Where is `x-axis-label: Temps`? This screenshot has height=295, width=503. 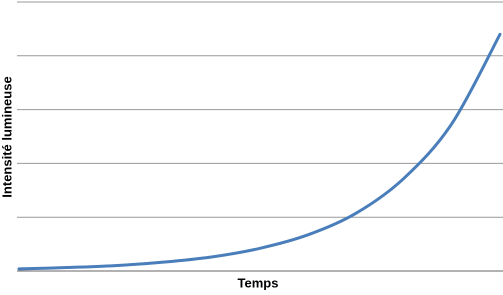 x-axis-label: Temps is located at coordinates (258, 282).